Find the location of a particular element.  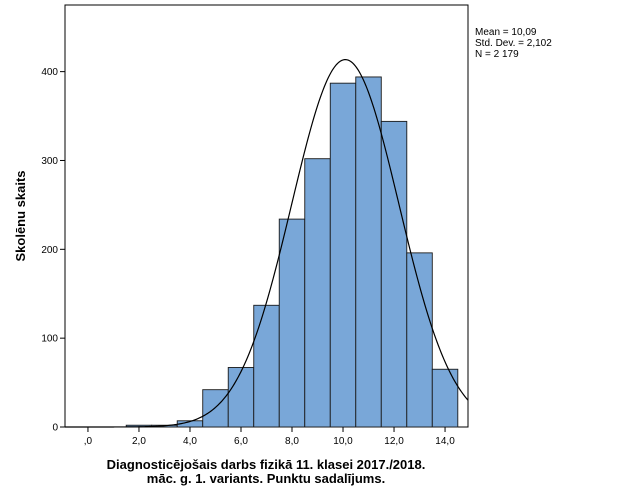

x-tick-label: 6,0 is located at coordinates (241, 441).